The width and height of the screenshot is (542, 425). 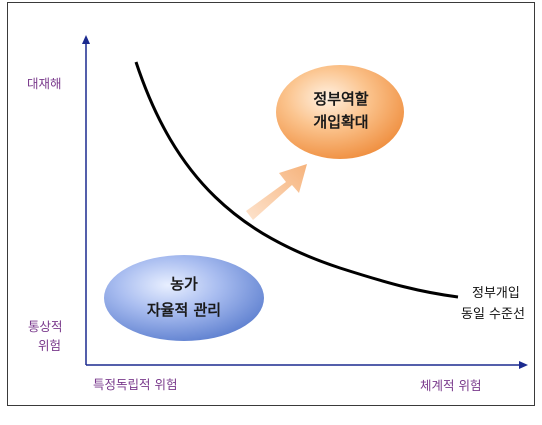 What do you see at coordinates (49, 345) in the screenshot?
I see `y-axis-bottom-label-line2: 위험` at bounding box center [49, 345].